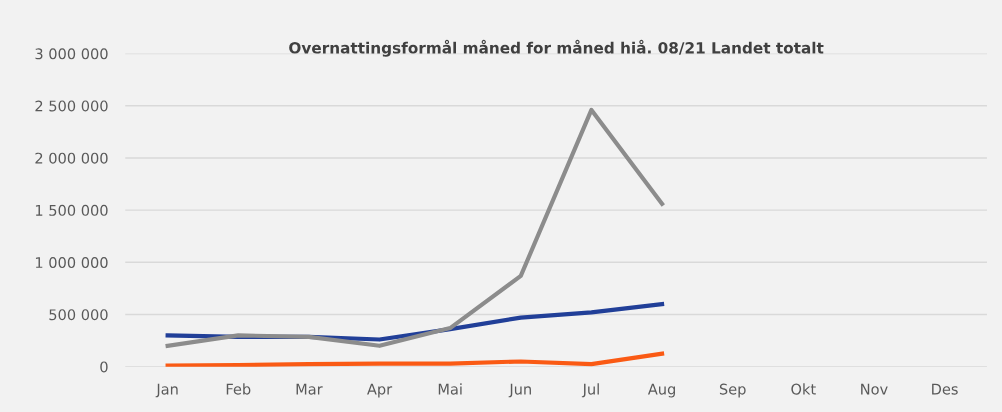 This screenshot has height=412, width=1002. What do you see at coordinates (450, 389) in the screenshot?
I see `x-tick-label: Mai` at bounding box center [450, 389].